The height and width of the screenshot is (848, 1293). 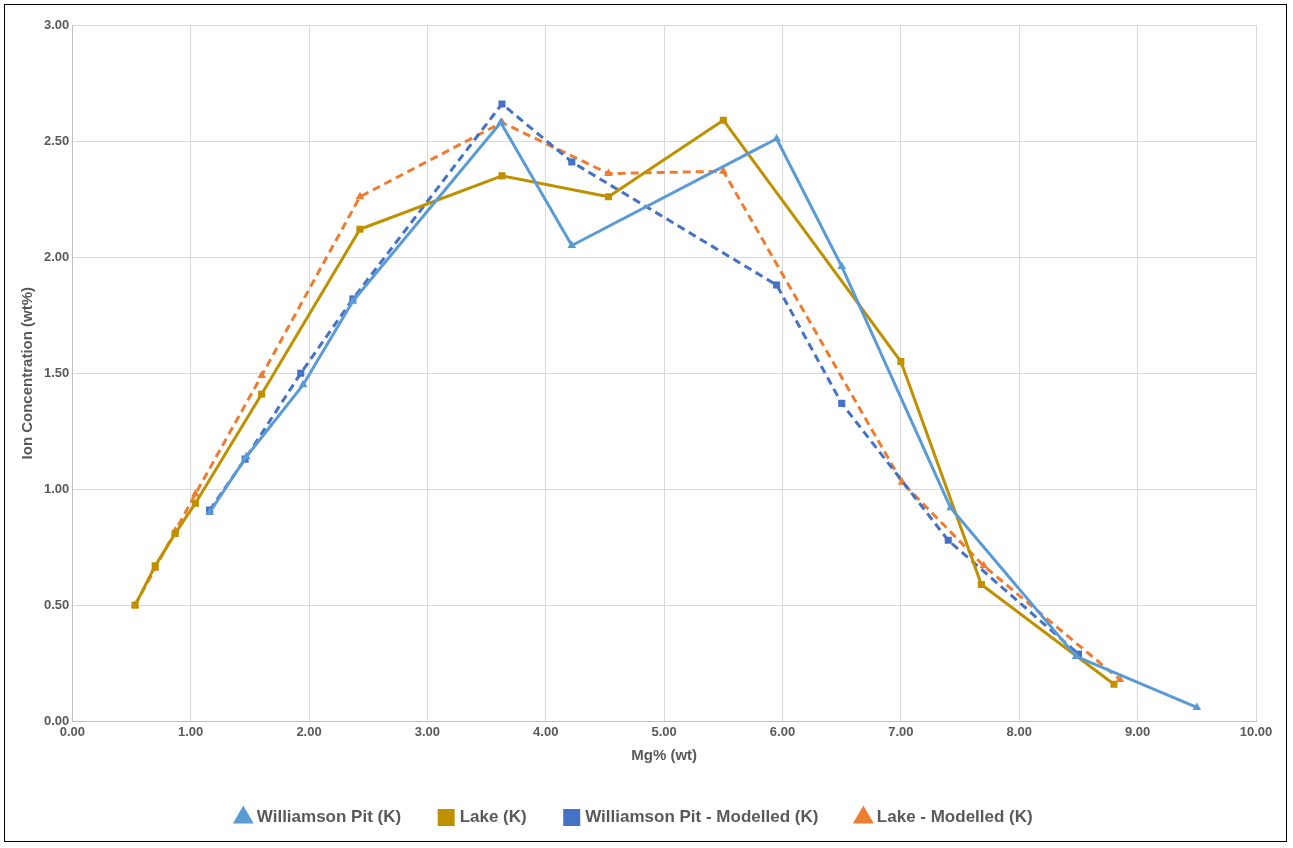 What do you see at coordinates (954, 817) in the screenshot?
I see `legend-label: Lake - Modelled (K)` at bounding box center [954, 817].